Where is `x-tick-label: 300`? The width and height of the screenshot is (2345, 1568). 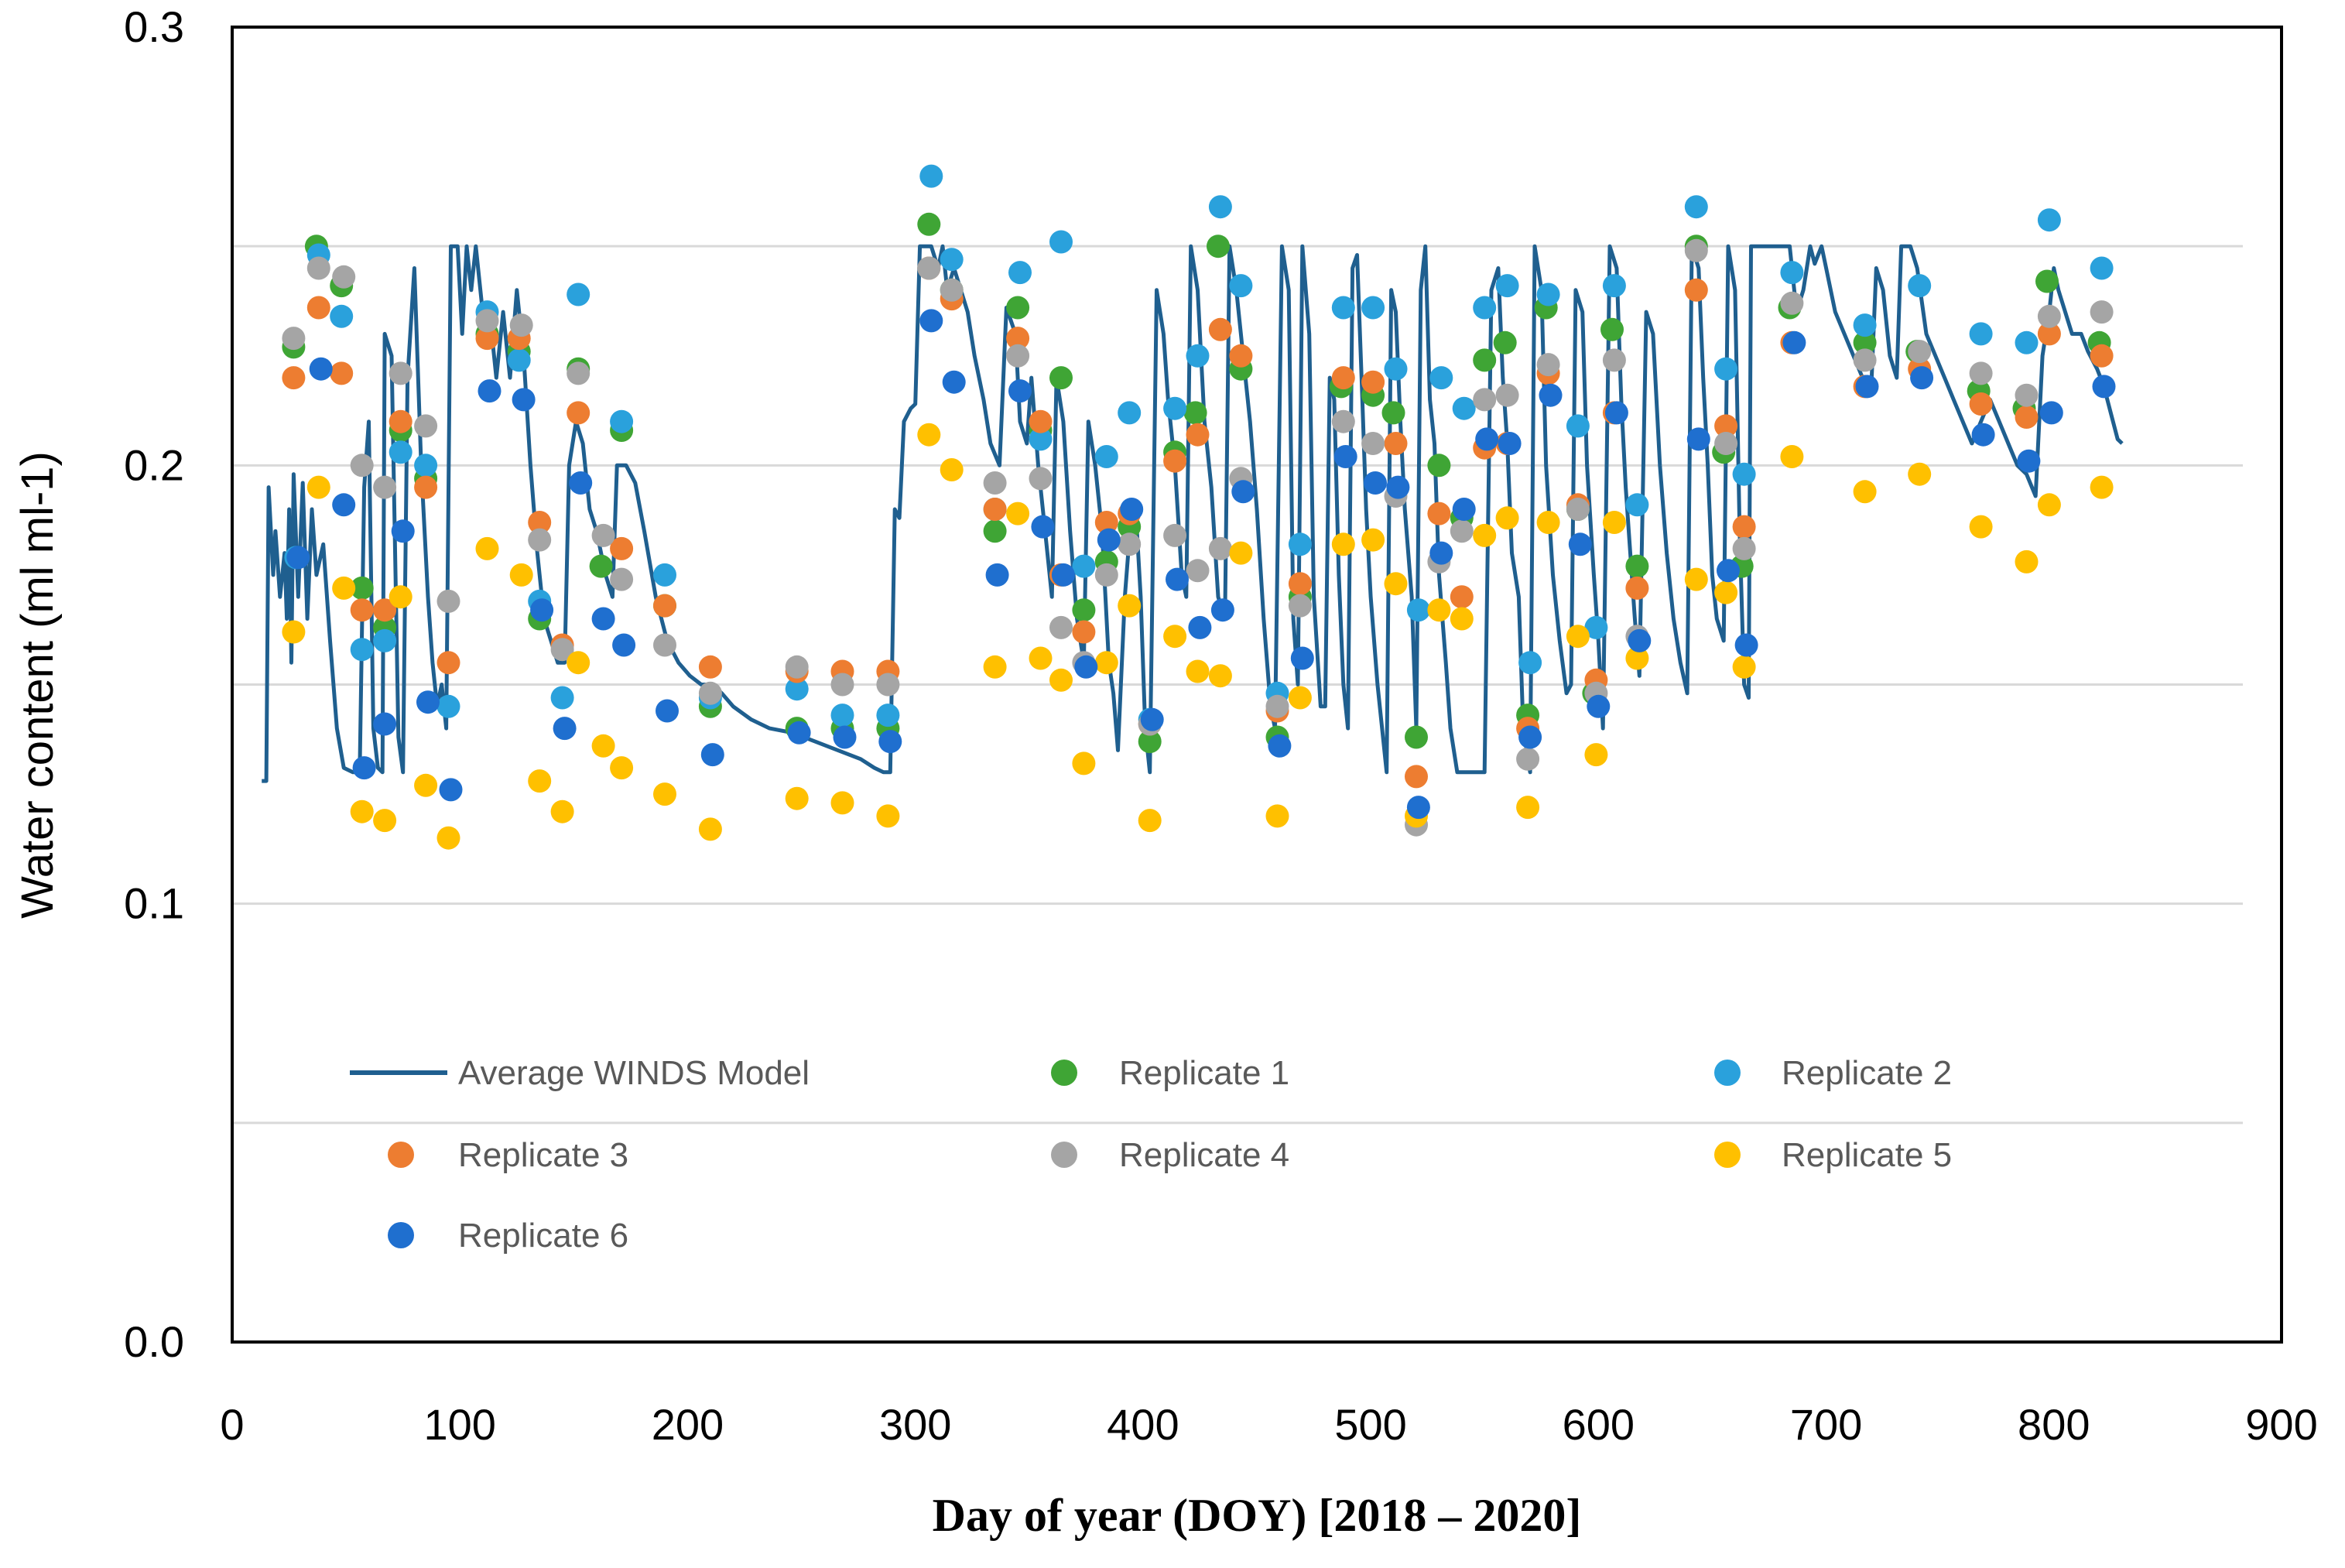 x-tick-label: 300 is located at coordinates (915, 1424).